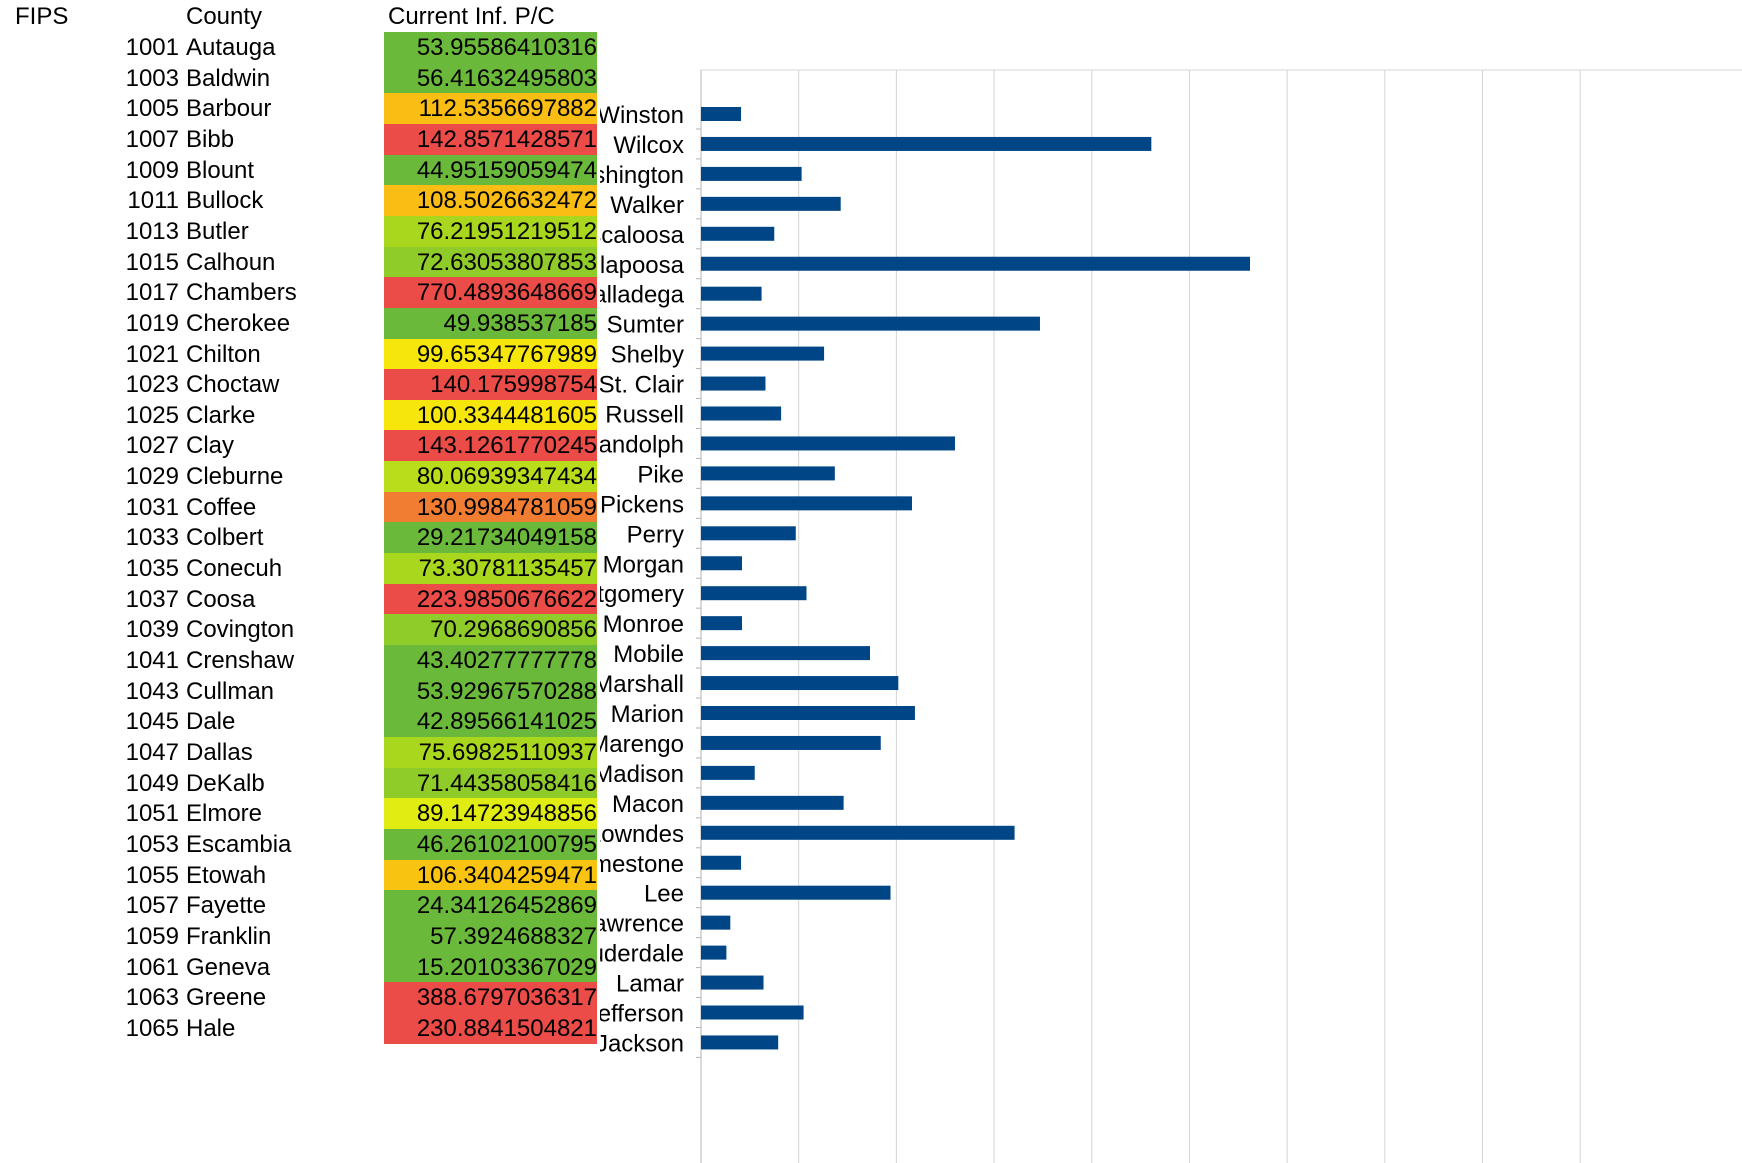 The image size is (1742, 1163). I want to click on cell-county: Blount, so click(220, 170).